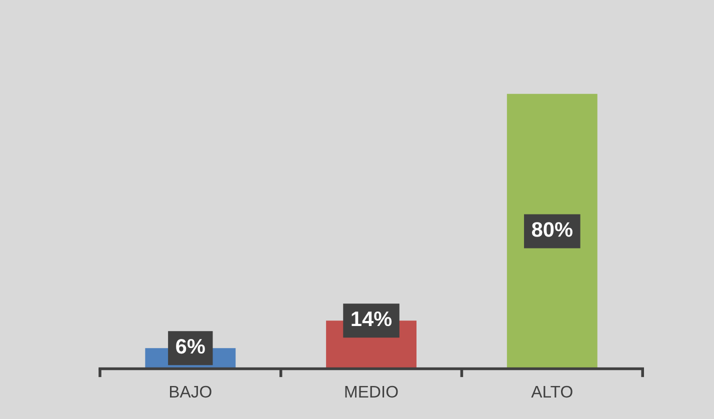 Image resolution: width=714 pixels, height=419 pixels. Describe the element at coordinates (371, 392) in the screenshot. I see `x-tick-label: MEDIO` at that location.